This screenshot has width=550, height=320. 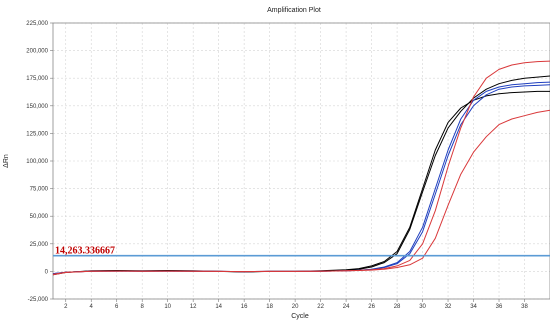 I want to click on x-tick-label: 12, so click(x=193, y=307).